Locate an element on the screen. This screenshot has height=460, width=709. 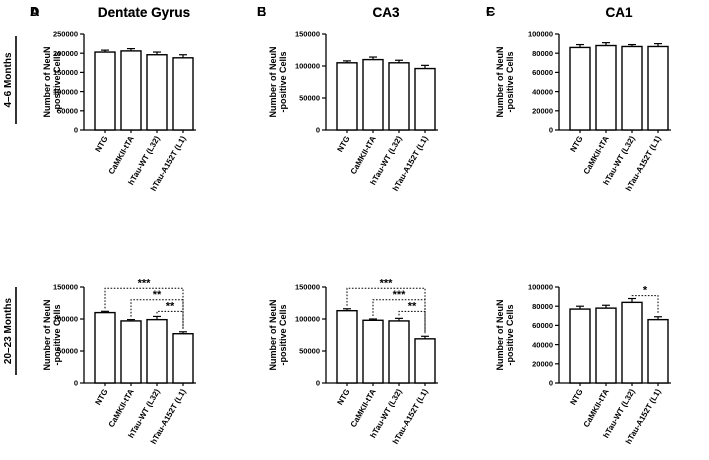
row-label-bottom: 20–23 Months is located at coordinates (10, 331).